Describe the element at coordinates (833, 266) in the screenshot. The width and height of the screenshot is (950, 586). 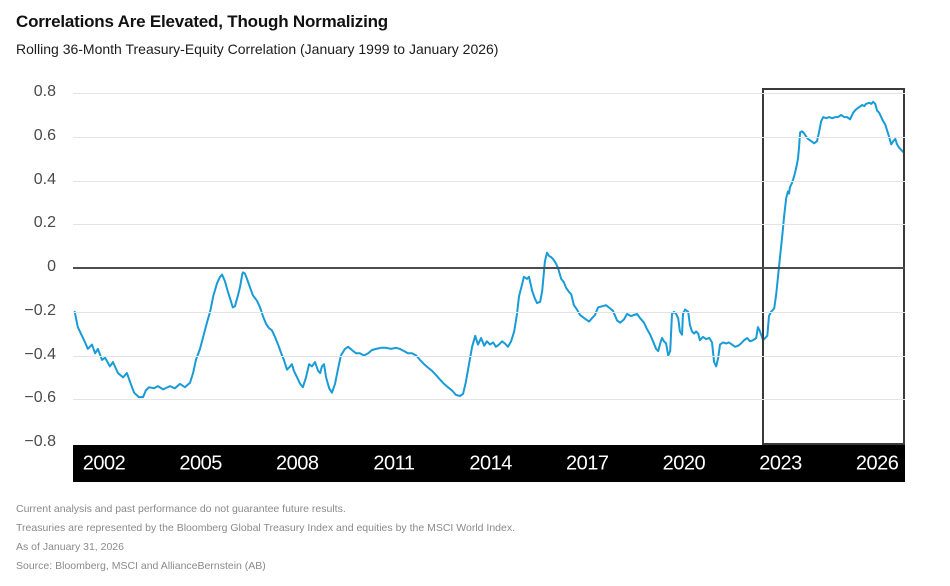
I see `highlight-box` at that location.